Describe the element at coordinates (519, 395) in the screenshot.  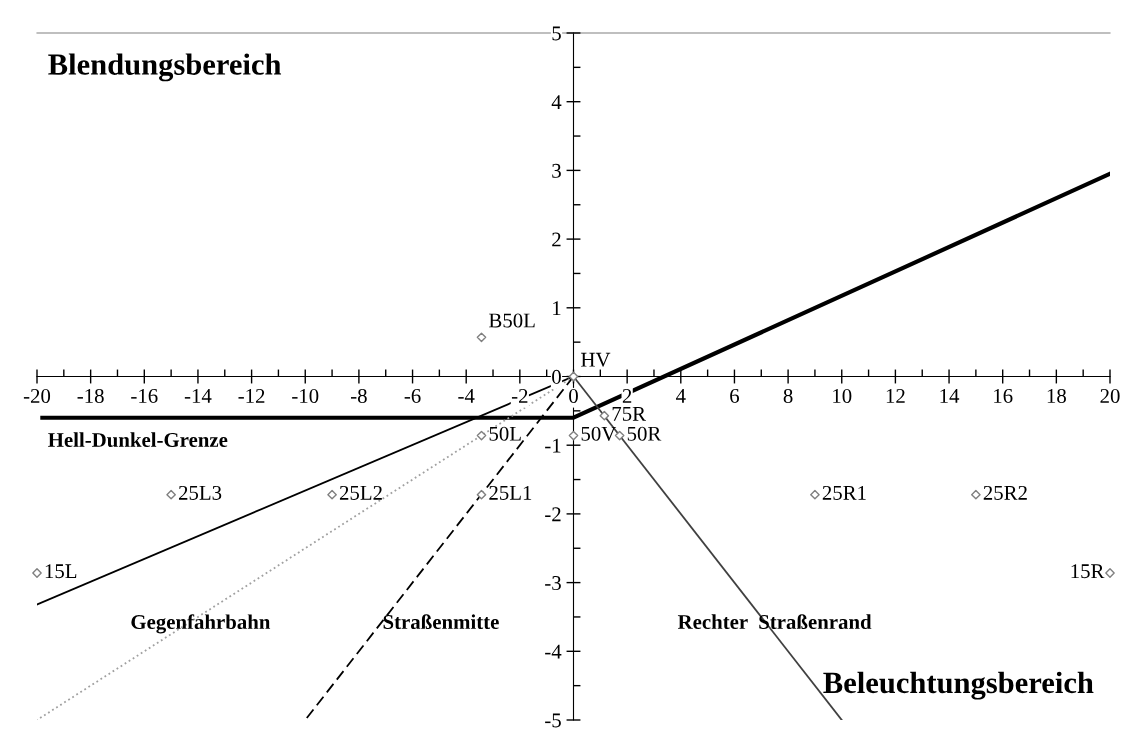
I see `x-tick-label: -2` at that location.